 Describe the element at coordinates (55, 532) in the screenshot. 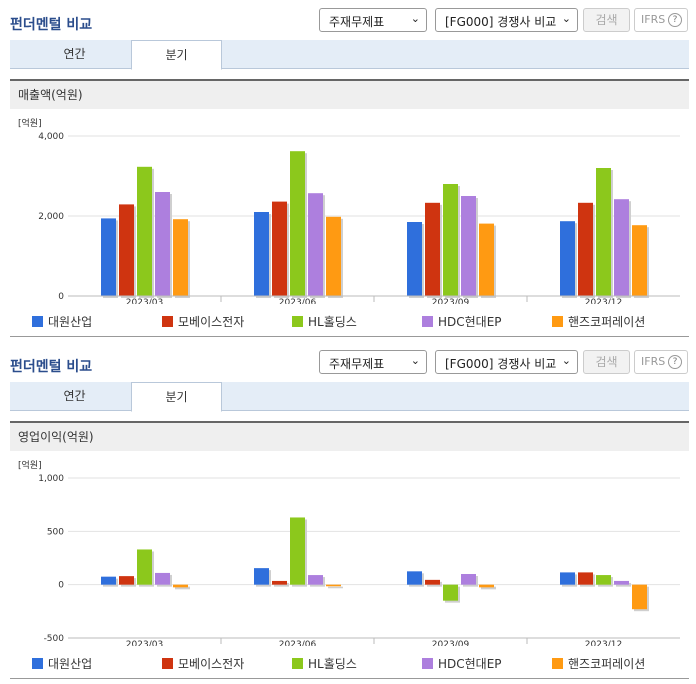

I see `y-tick-label: 500` at that location.